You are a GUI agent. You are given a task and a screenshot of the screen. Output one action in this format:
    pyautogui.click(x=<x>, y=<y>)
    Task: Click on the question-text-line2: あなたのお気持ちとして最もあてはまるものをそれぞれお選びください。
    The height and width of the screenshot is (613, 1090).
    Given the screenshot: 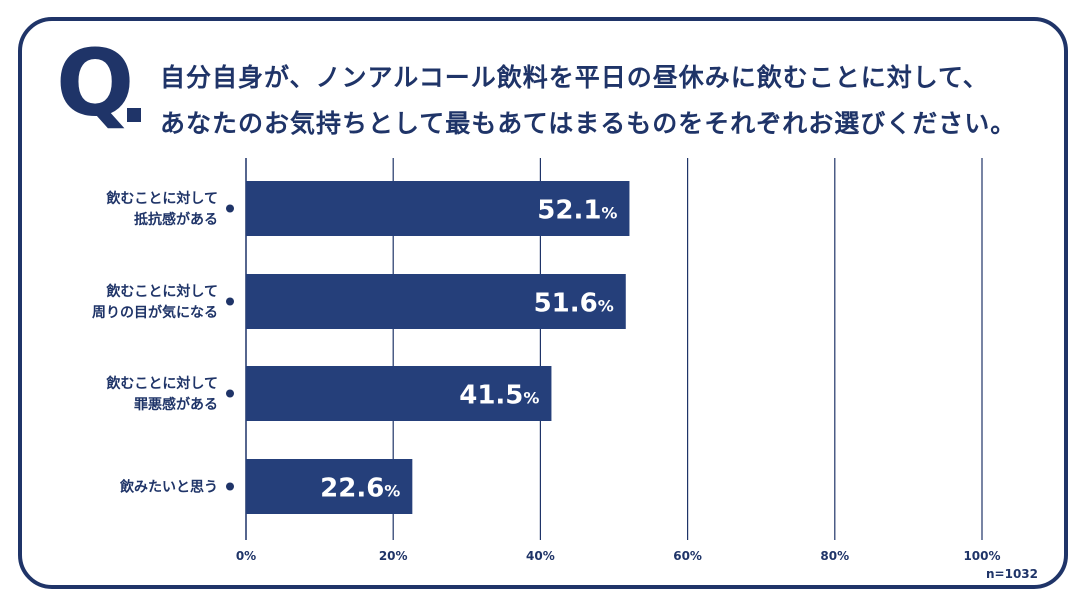 What is the action you would take?
    pyautogui.click(x=588, y=123)
    